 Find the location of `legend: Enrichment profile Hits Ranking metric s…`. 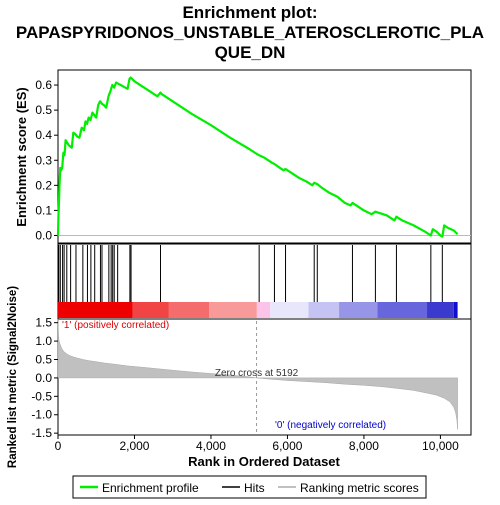

legend: Enrichment profile Hits Ranking metric s… is located at coordinates (249, 487).